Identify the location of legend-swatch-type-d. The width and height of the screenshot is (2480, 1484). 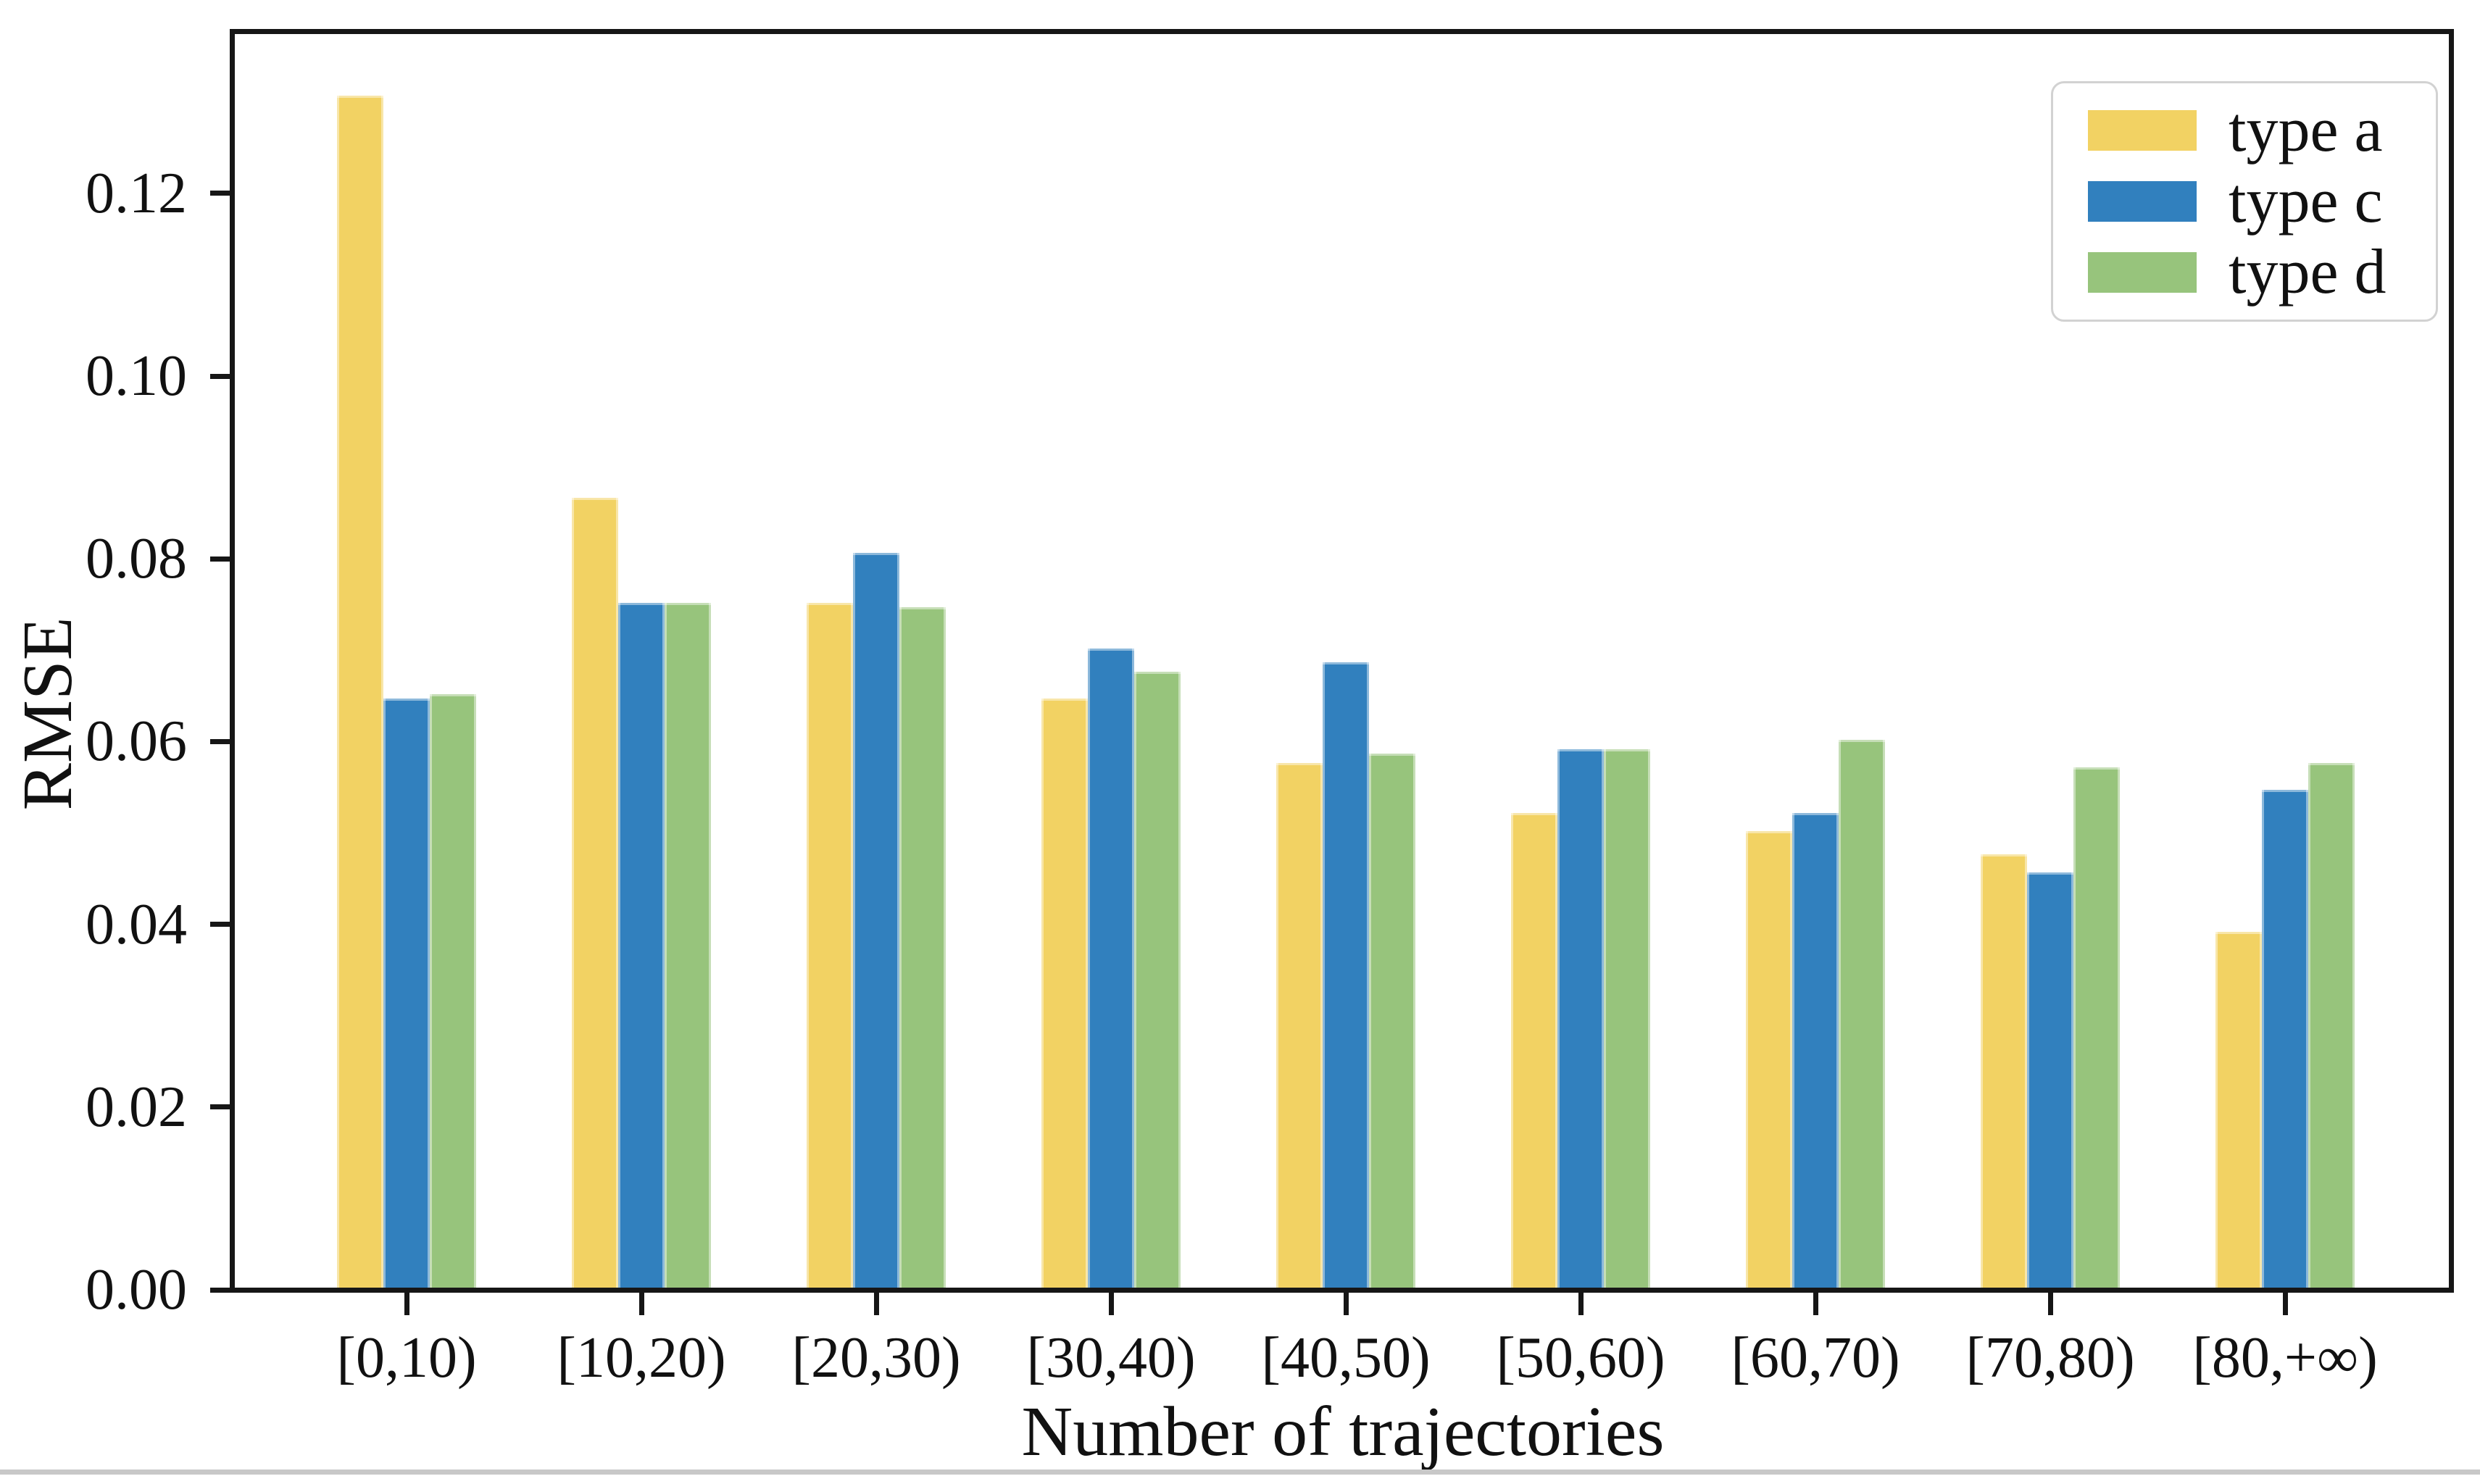
(2143, 273).